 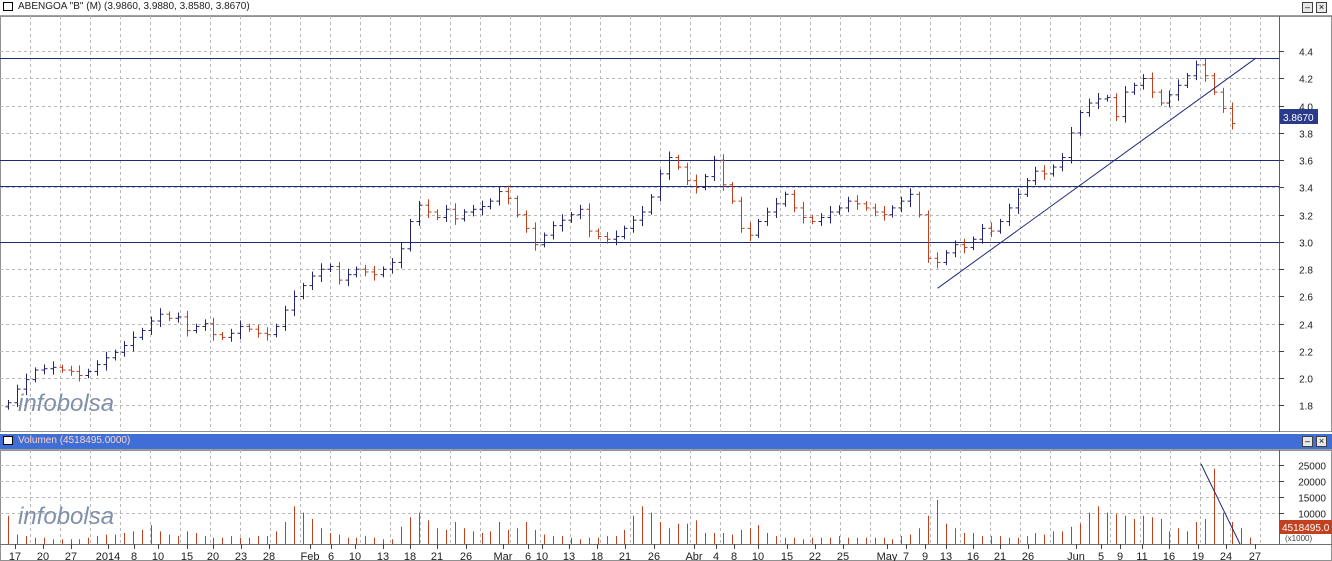 I want to click on date-tick-label: 19, so click(x=1198, y=556).